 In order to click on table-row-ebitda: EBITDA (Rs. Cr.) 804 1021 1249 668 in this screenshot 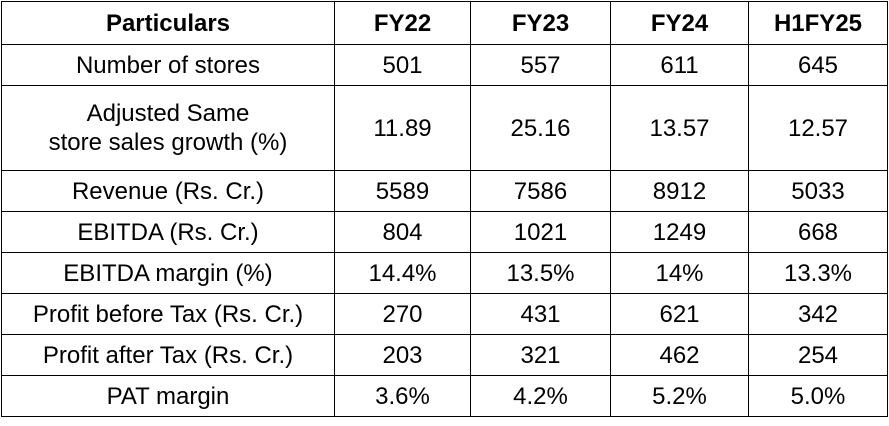, I will do `click(444, 232)`.